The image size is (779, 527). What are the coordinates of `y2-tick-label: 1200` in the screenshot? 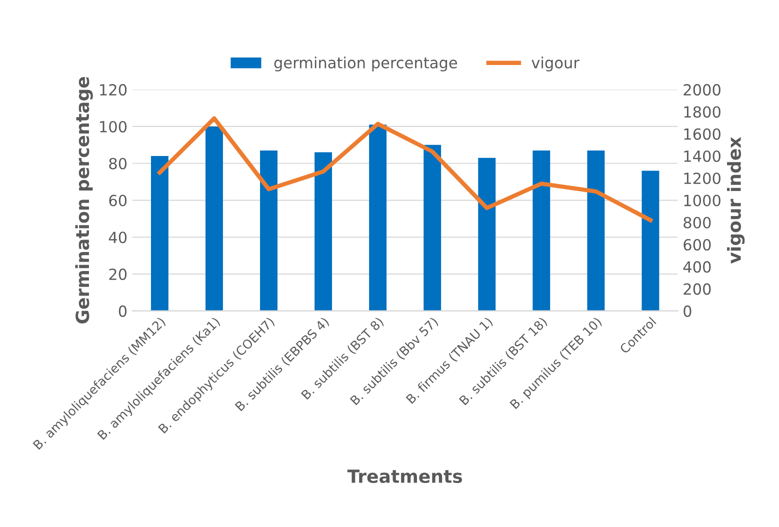 It's located at (702, 178).